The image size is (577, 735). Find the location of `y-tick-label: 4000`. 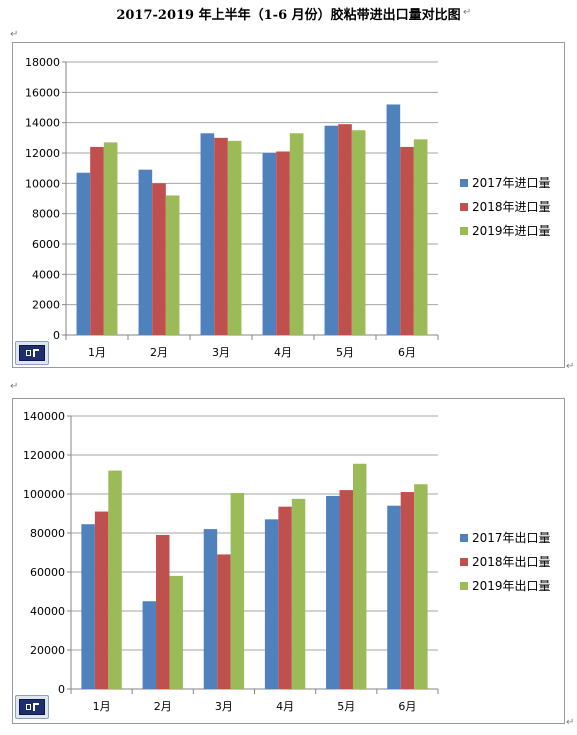

y-tick-label: 4000 is located at coordinates (46, 274).